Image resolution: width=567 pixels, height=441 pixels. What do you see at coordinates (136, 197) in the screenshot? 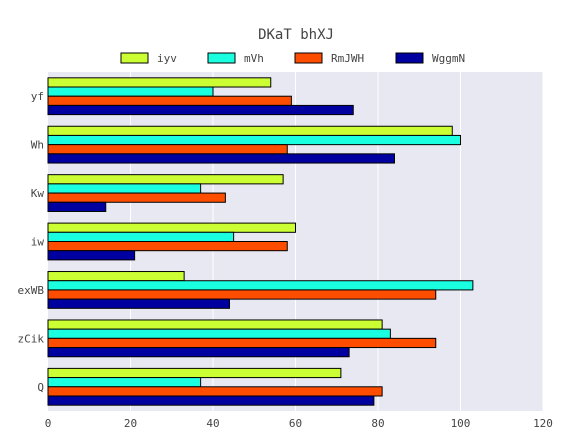
I see `bar-RmJWH-Kw` at bounding box center [136, 197].